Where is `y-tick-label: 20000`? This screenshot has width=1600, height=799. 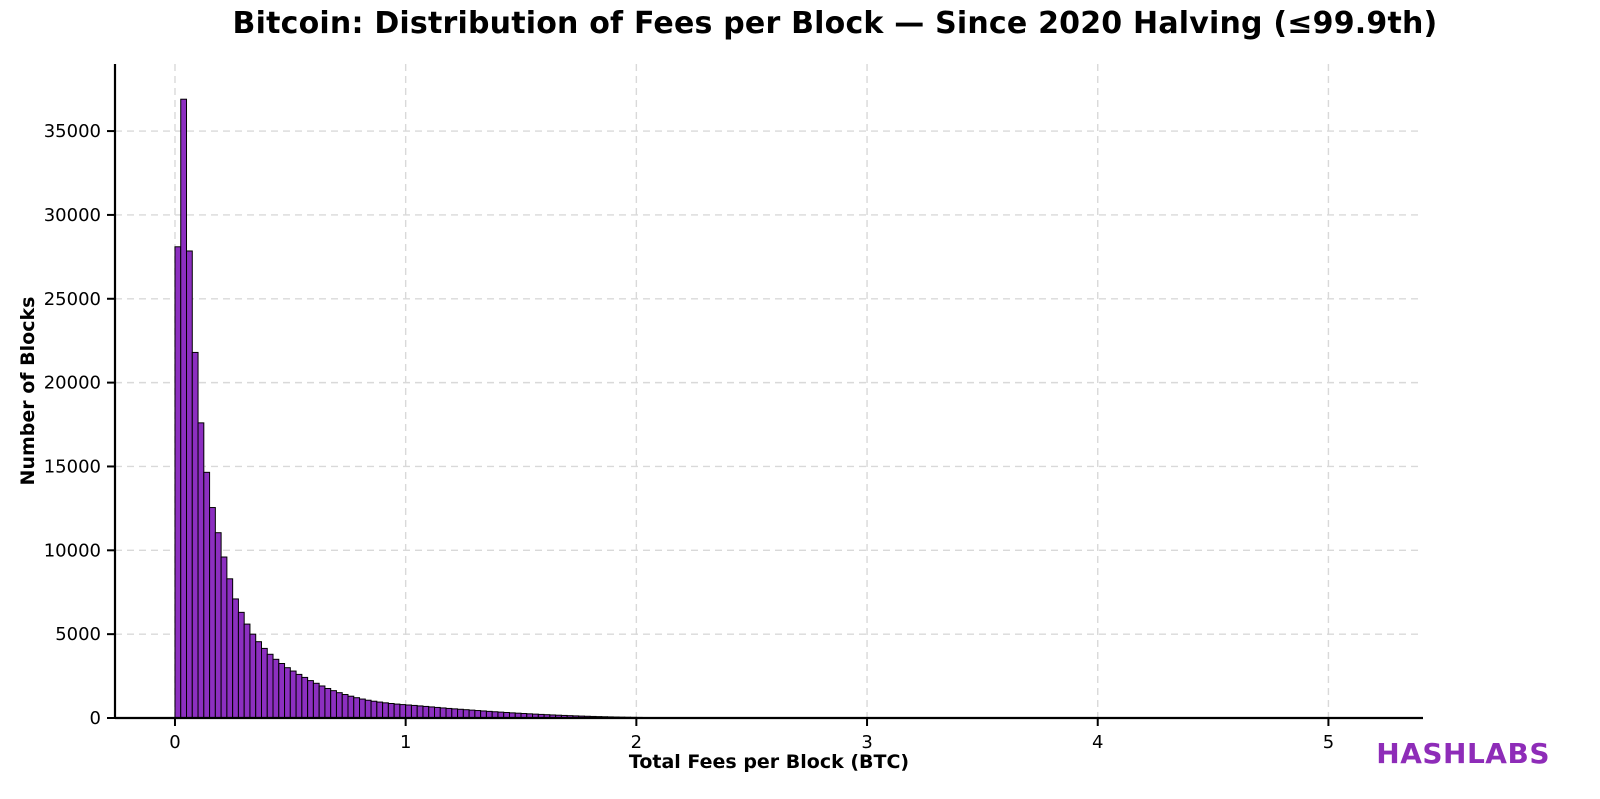
y-tick-label: 20000 is located at coordinates (72, 383).